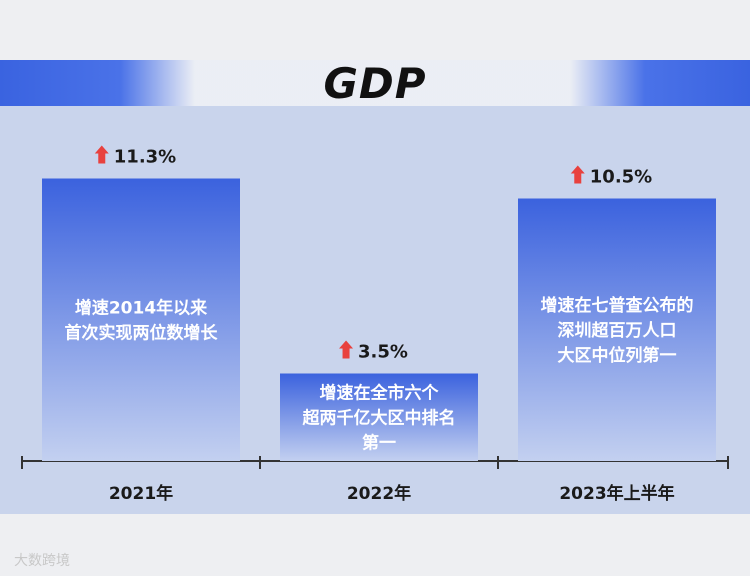  What do you see at coordinates (383, 352) in the screenshot?
I see `value-label: 3.5%` at bounding box center [383, 352].